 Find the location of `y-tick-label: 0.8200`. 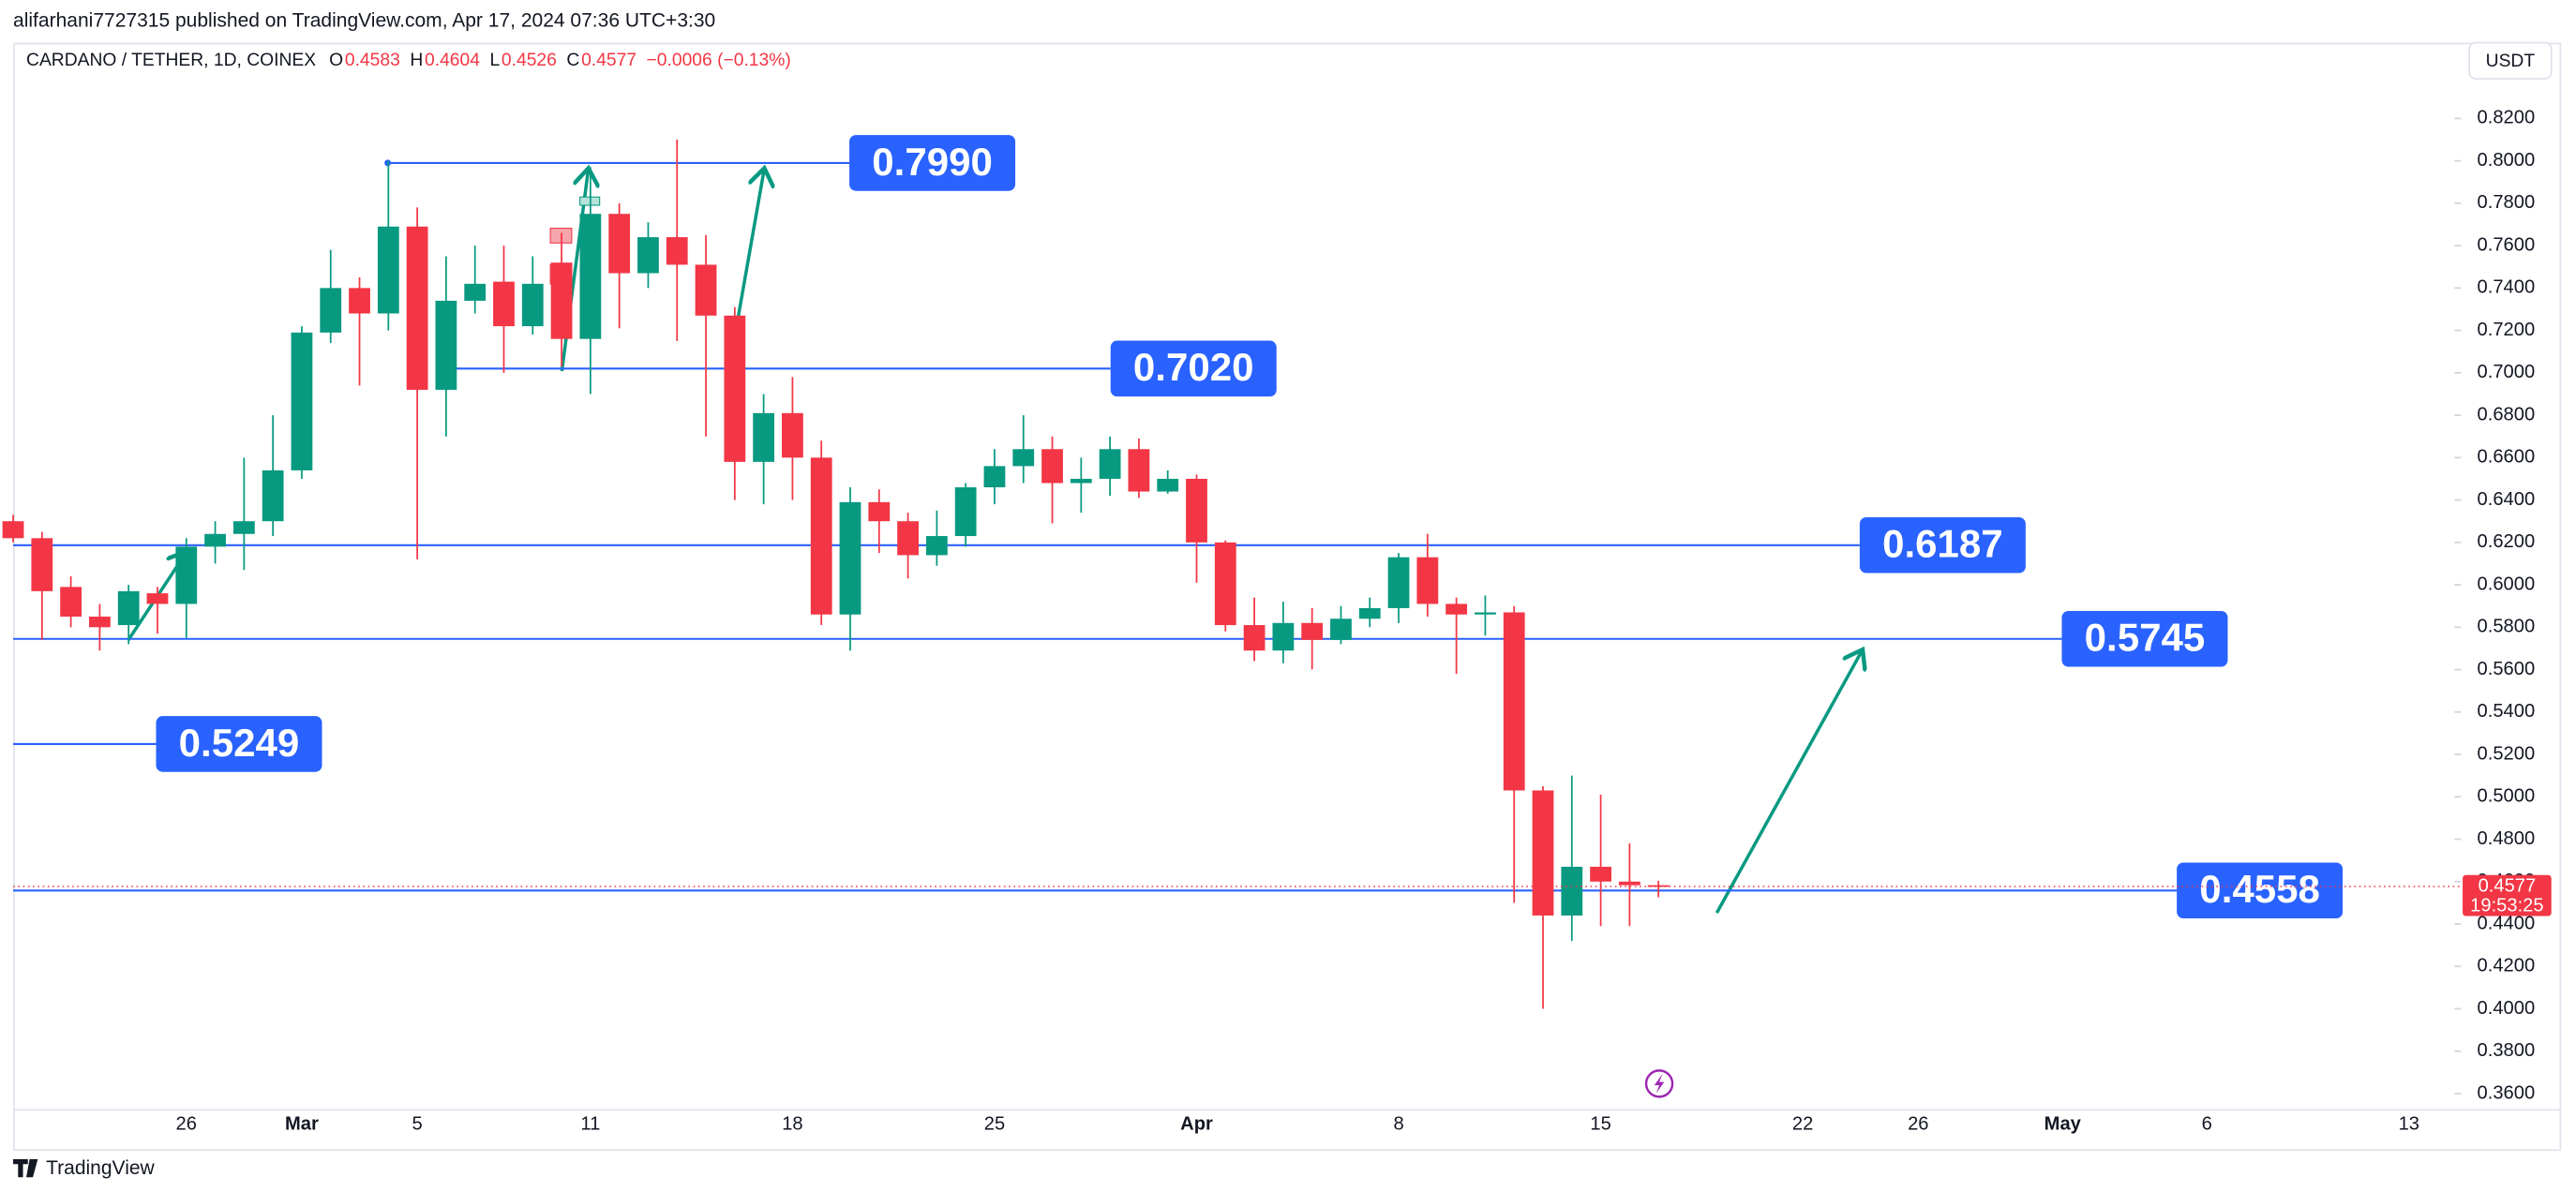

y-tick-label: 0.8200 is located at coordinates (2507, 118).